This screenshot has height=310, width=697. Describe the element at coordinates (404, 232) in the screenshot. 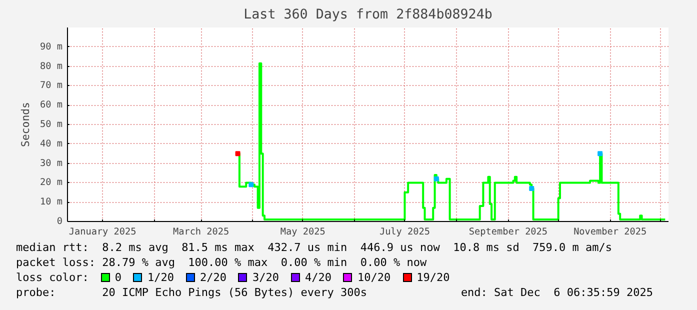

I see `x-tick-label: July 2025` at that location.